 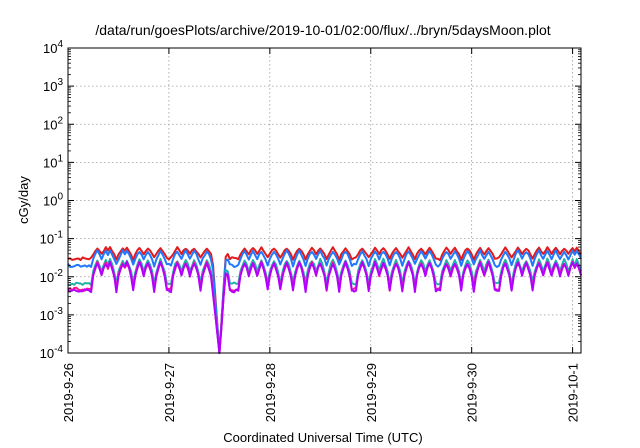 I want to click on y-tick-label: 10⁻¹, so click(x=52, y=238).